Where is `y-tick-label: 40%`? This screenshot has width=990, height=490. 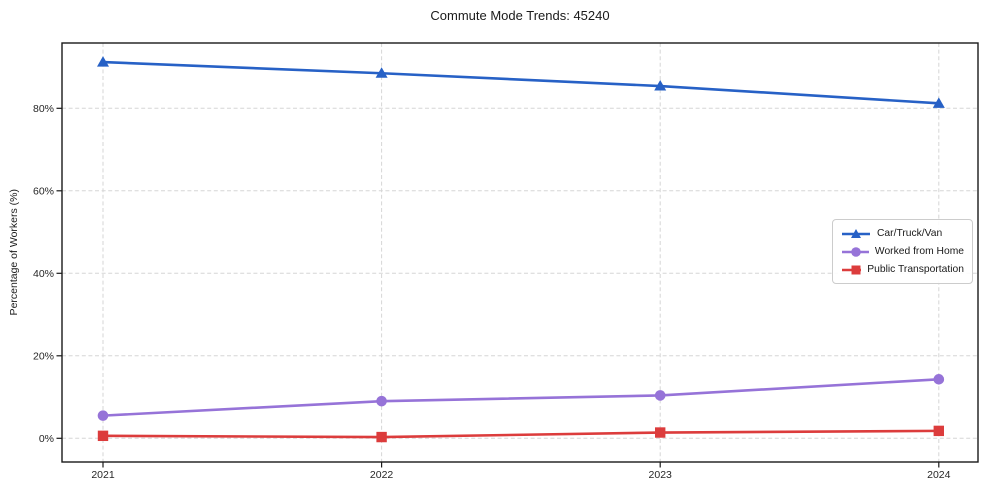
y-tick-label: 40% is located at coordinates (43, 274).